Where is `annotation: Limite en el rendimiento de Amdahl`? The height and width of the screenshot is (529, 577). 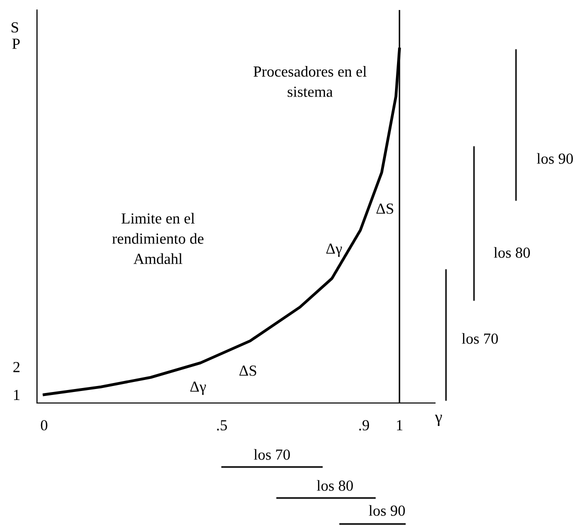
annotation: Limite en el rendimiento de Amdahl is located at coordinates (158, 238).